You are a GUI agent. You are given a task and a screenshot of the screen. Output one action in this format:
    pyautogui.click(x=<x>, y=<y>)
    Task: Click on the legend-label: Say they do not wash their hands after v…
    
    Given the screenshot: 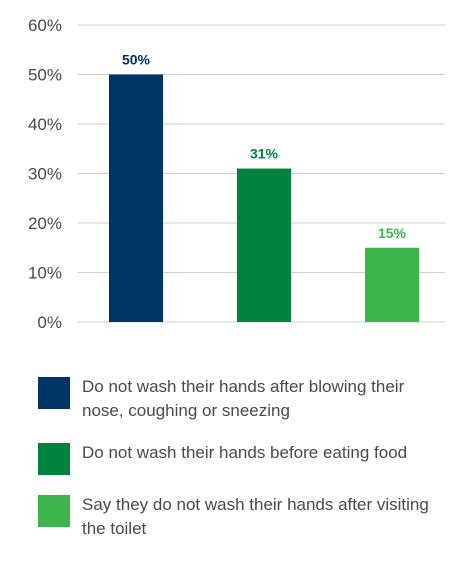 What is the action you would take?
    pyautogui.click(x=255, y=516)
    